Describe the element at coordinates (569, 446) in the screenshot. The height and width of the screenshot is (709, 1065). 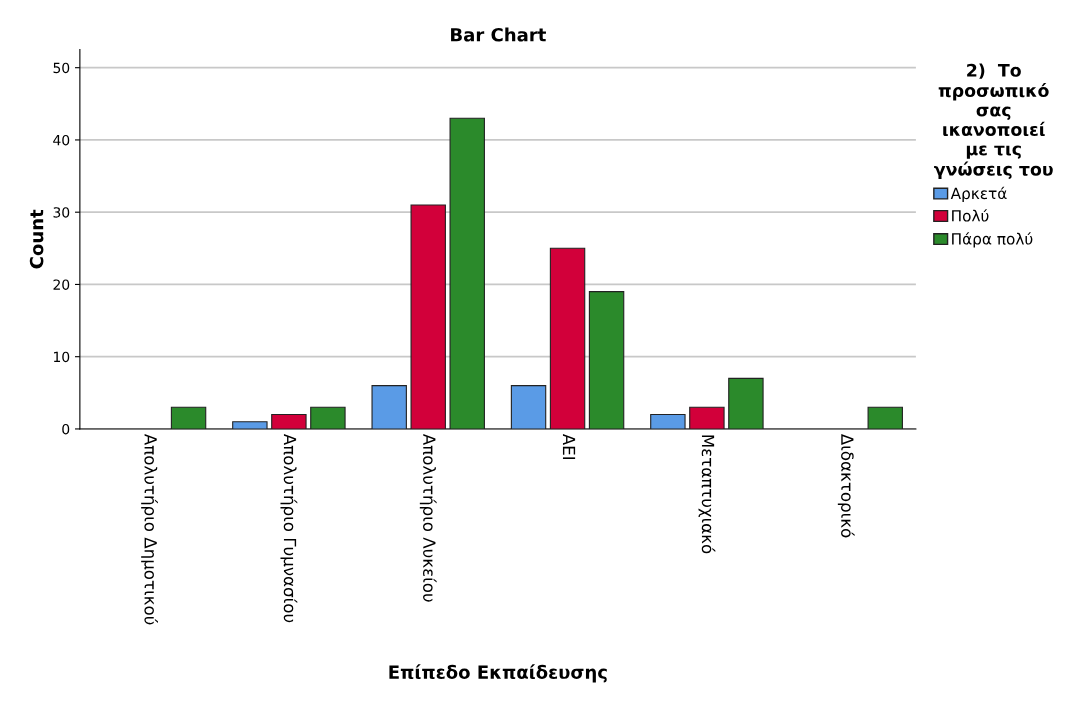
I see `x-tick-label: ΑΕΙ` at that location.